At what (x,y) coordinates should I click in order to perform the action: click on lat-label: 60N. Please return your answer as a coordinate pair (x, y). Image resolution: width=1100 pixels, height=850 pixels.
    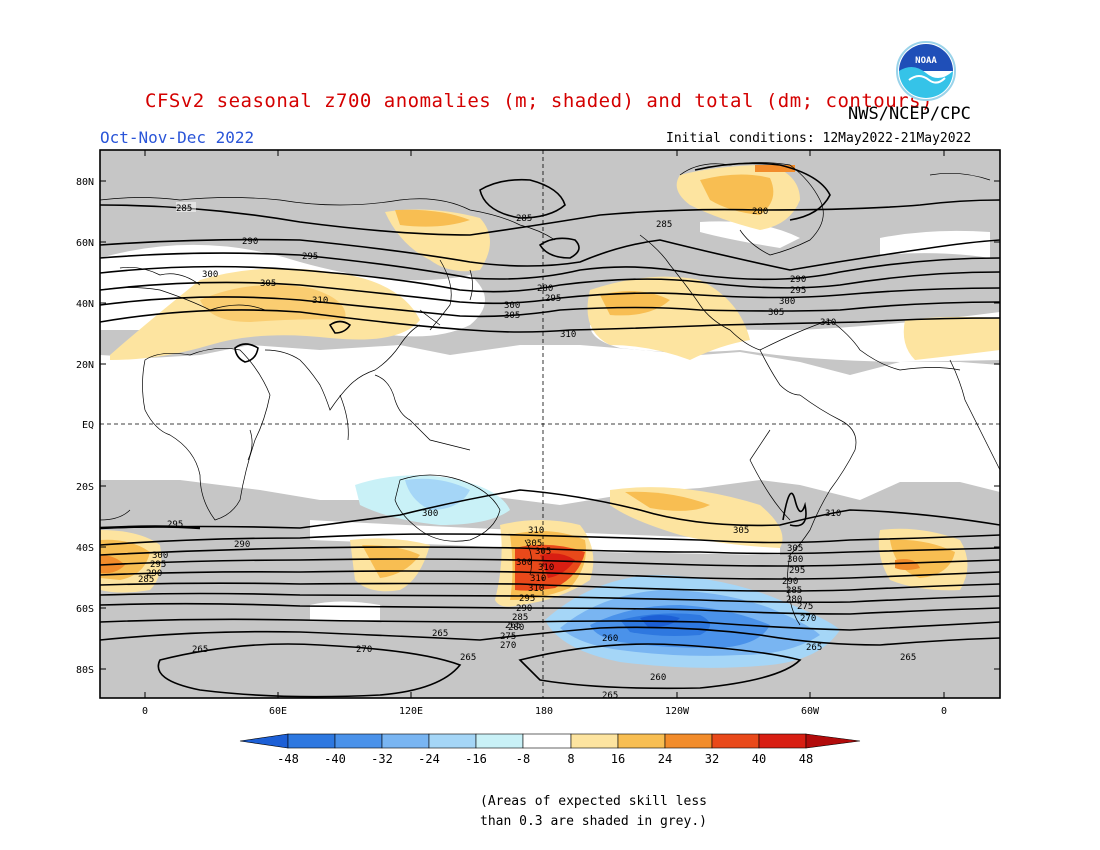
    Looking at the image, I should click on (85, 243).